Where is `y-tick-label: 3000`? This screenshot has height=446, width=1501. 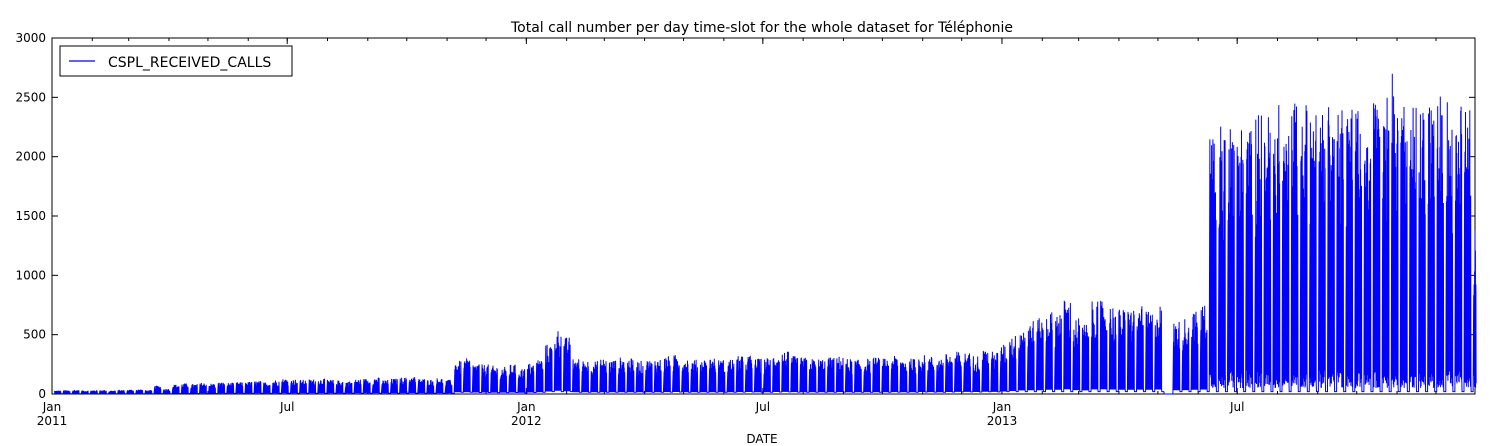
y-tick-label: 3000 is located at coordinates (30, 38).